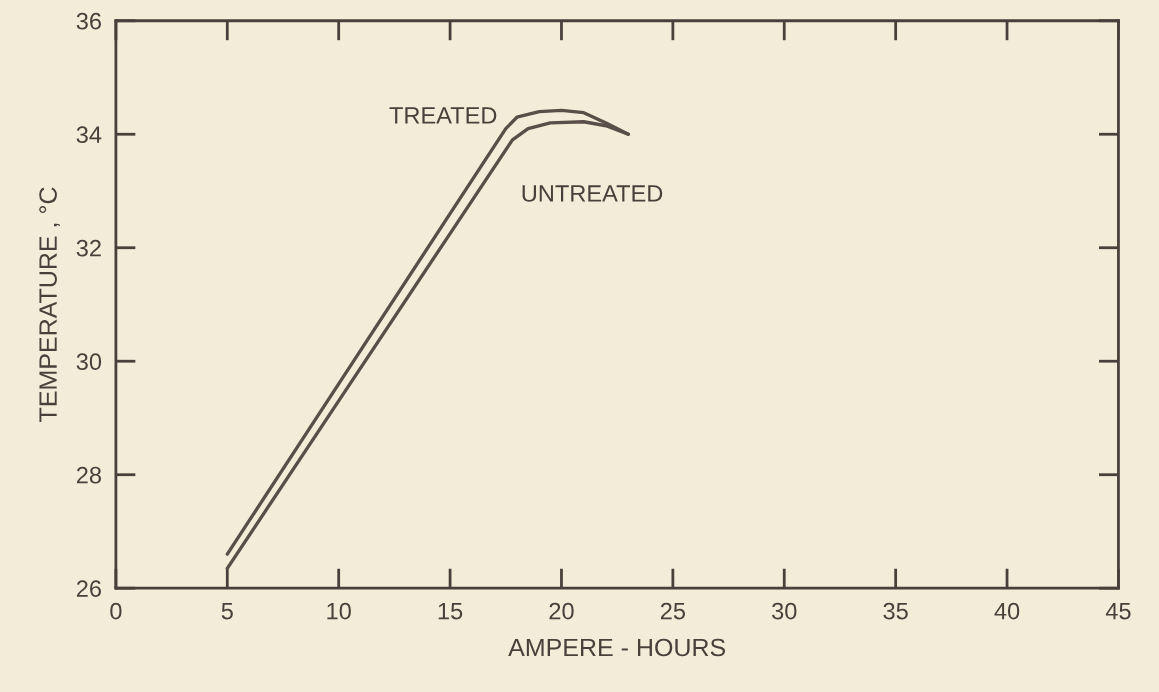  Describe the element at coordinates (673, 611) in the screenshot. I see `x-tick-label: 25` at that location.